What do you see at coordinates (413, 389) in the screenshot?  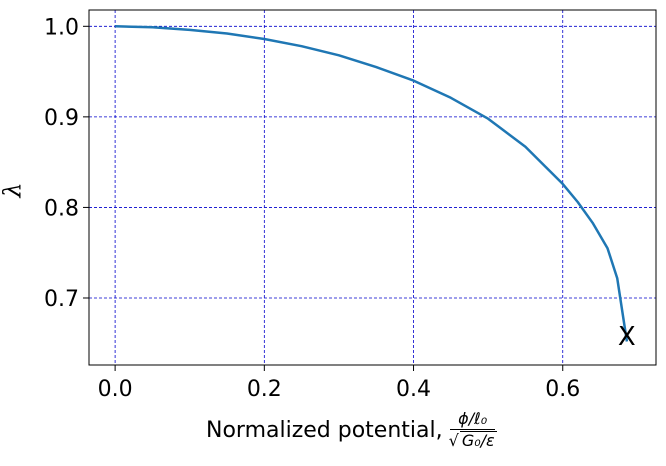 I see `x-tick-label: 0.4` at bounding box center [413, 389].